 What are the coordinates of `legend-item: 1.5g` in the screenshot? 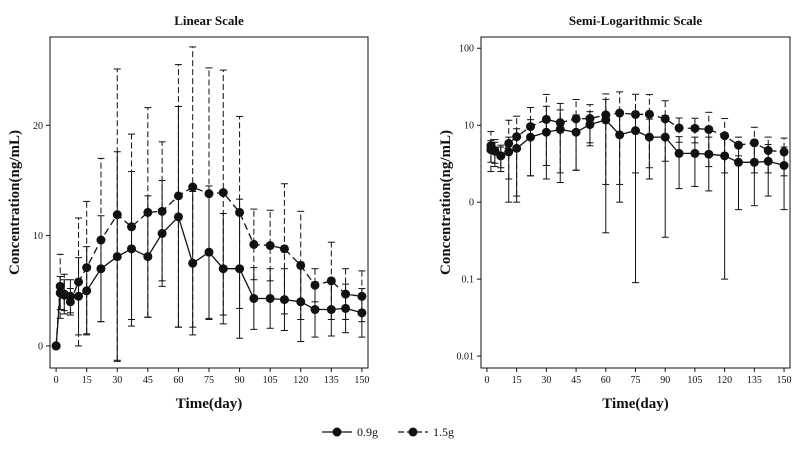 It's located at (426, 432).